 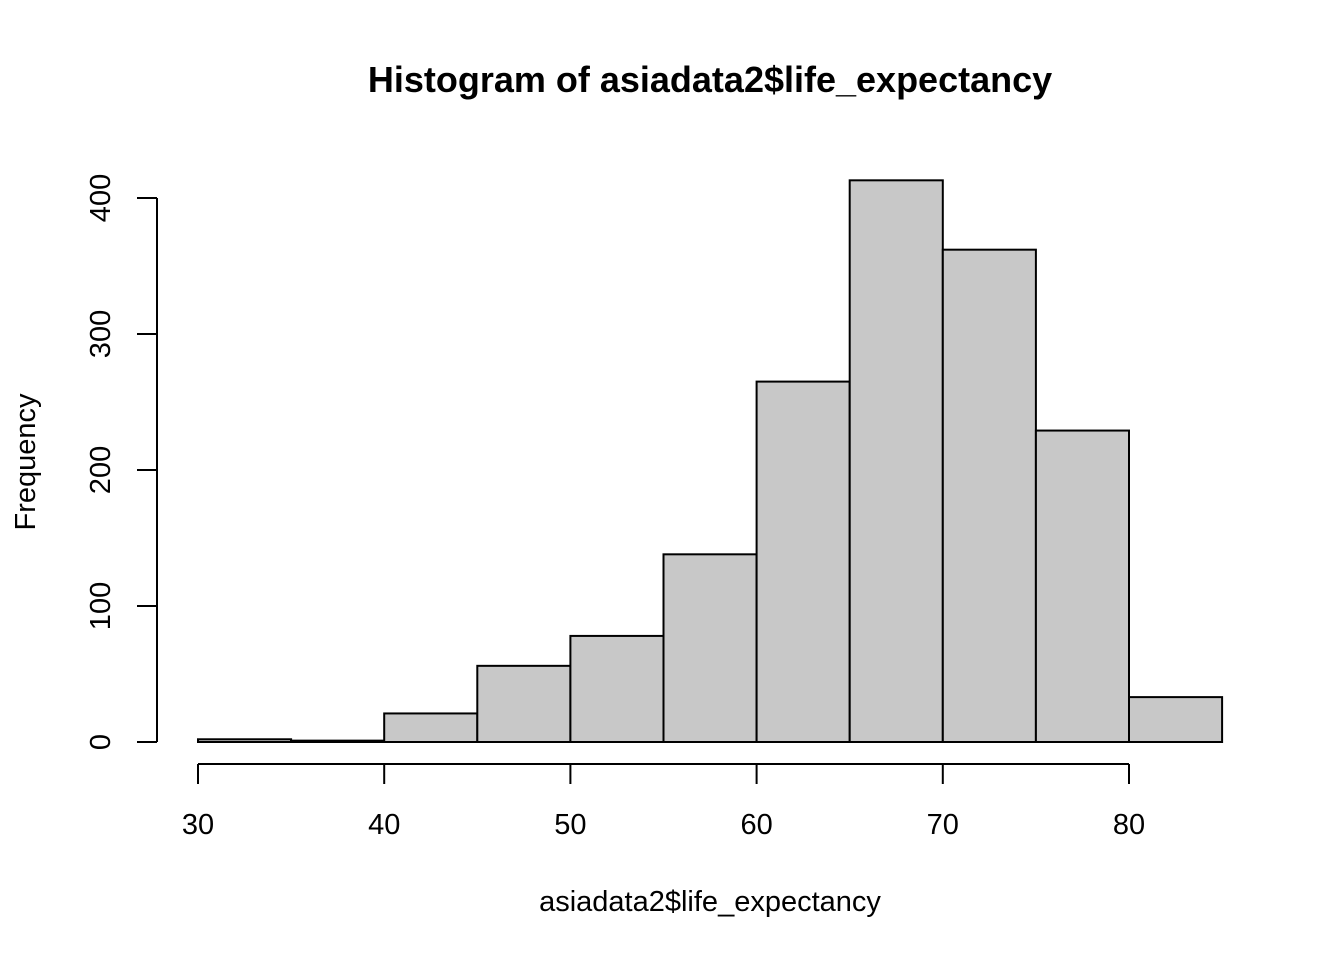 I want to click on y-tick-label: 0, so click(x=101, y=742).